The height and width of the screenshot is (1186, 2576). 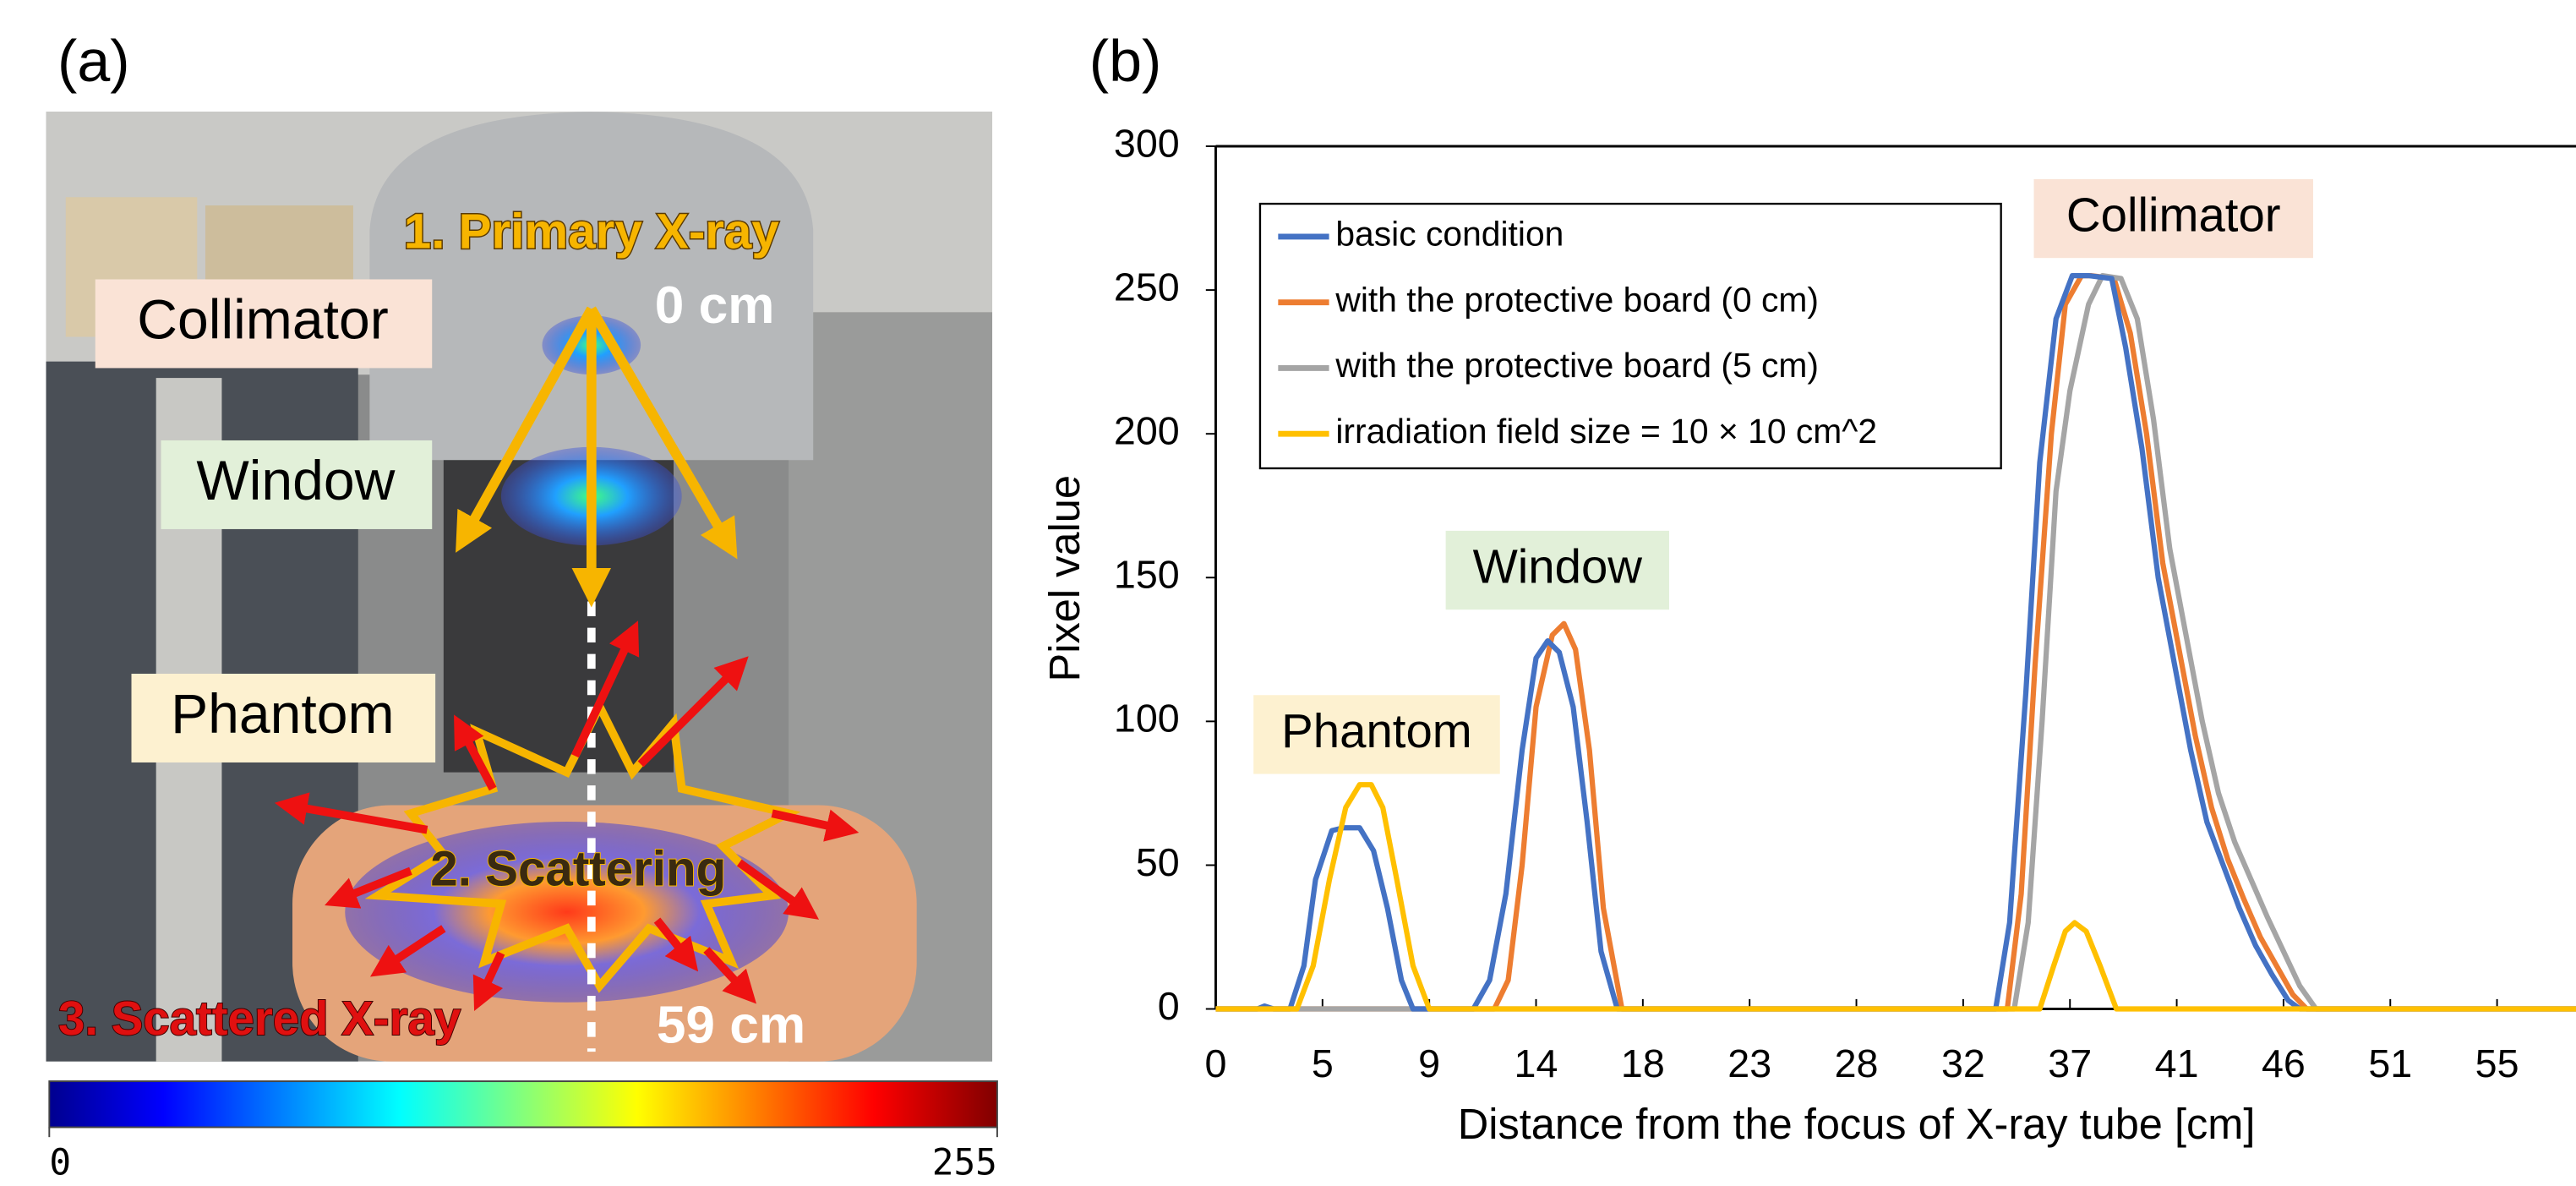 I want to click on y-tick-label: 150, so click(x=1147, y=575).